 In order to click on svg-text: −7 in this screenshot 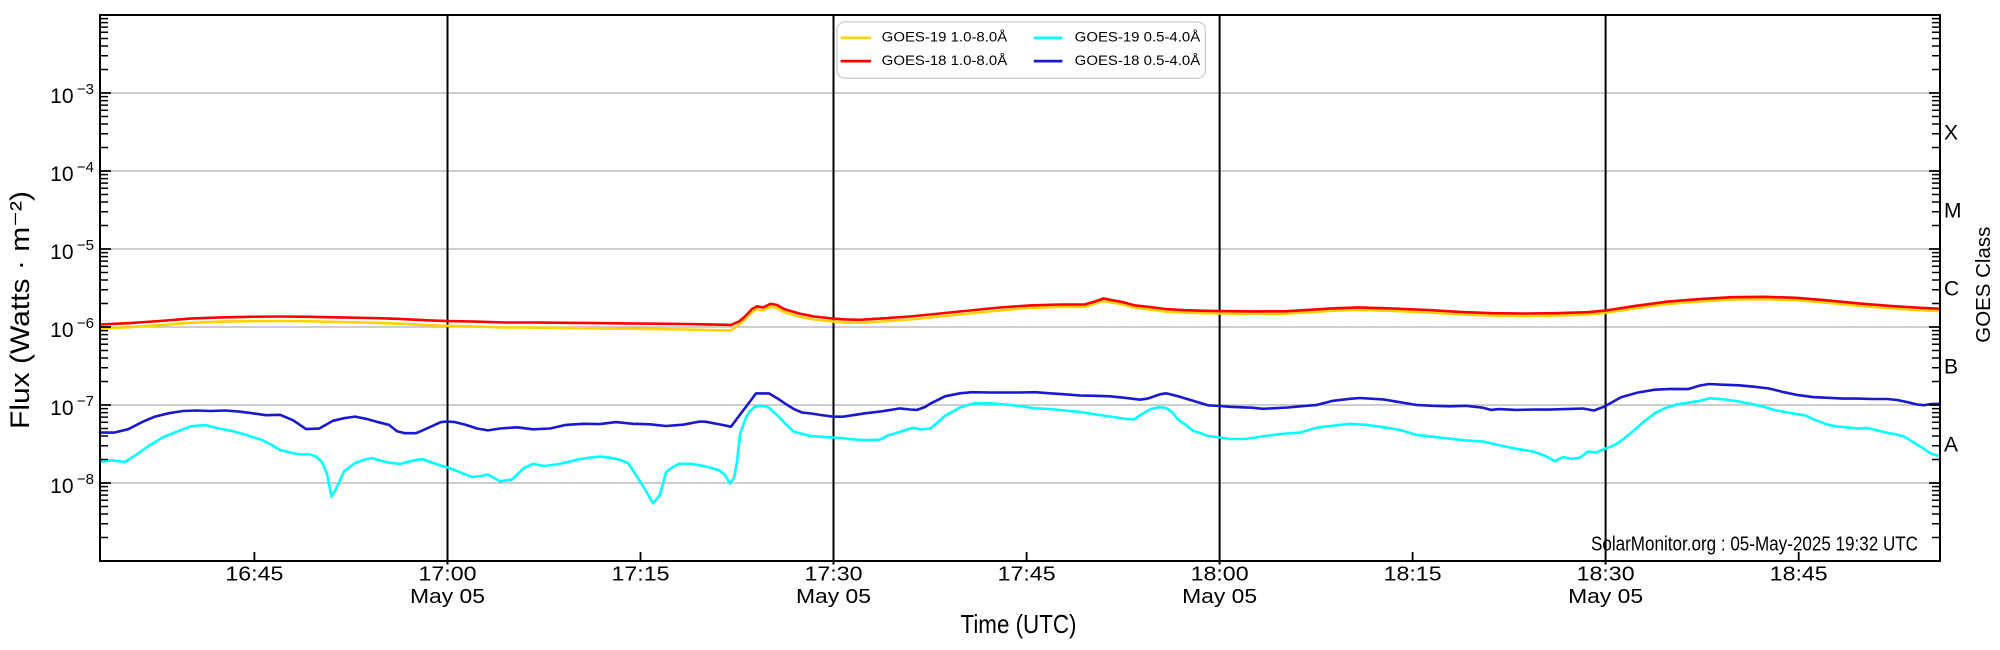, I will do `click(85, 401)`.